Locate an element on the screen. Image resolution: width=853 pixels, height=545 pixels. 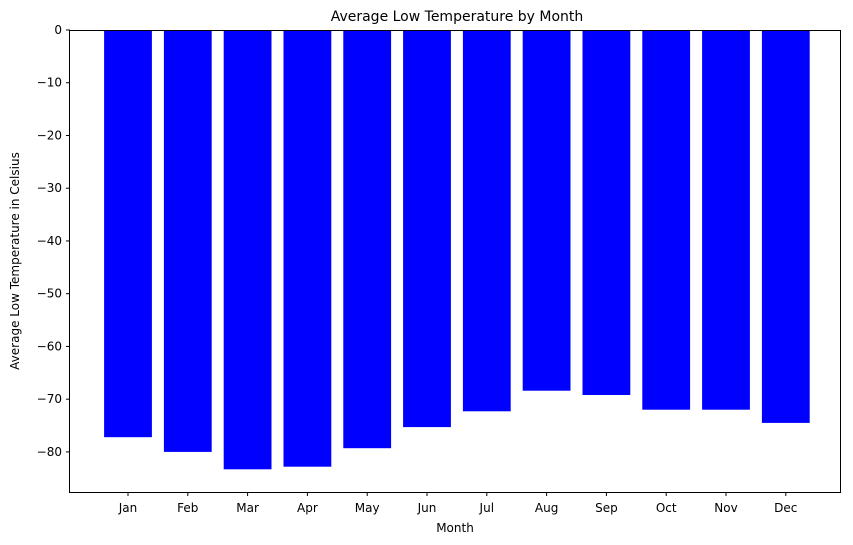
x-axis: Jan Feb Mar Apr May Jun Jul Aug Sep Oct Nov Dec is located at coordinates (457, 503).